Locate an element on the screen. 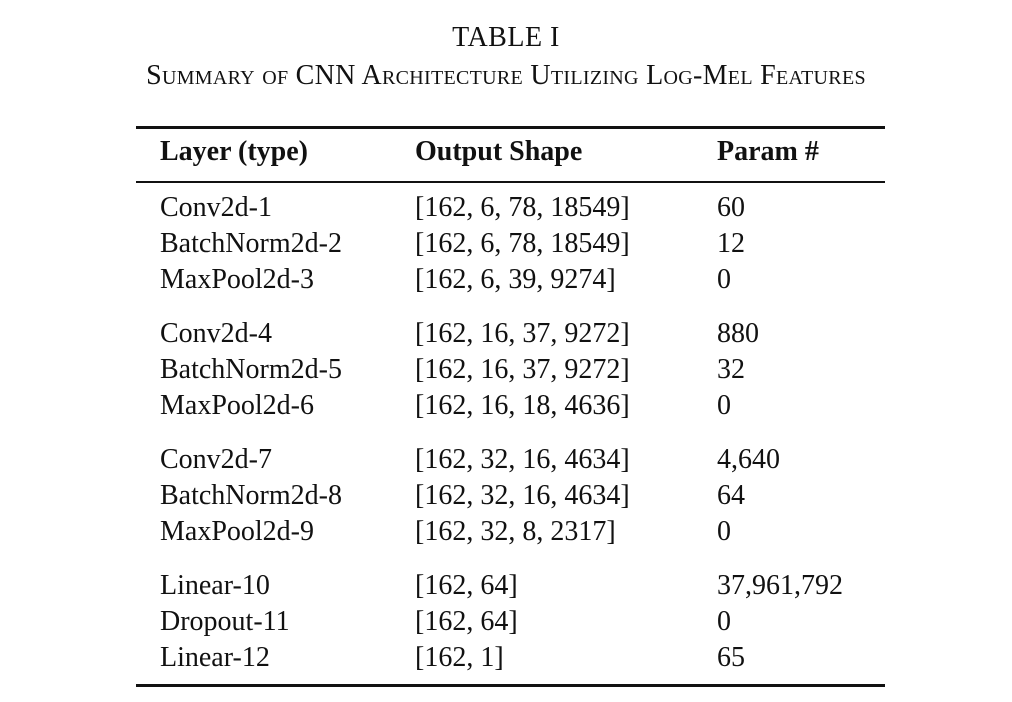 The width and height of the screenshot is (1012, 702). table-row: MaxPool2d-6 [162, 16, 18, 4636] 0 is located at coordinates (506, 406).